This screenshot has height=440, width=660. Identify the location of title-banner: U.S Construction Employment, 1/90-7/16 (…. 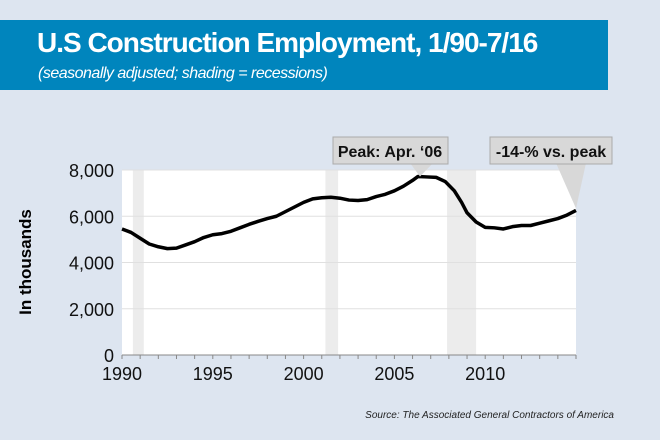
(304, 55).